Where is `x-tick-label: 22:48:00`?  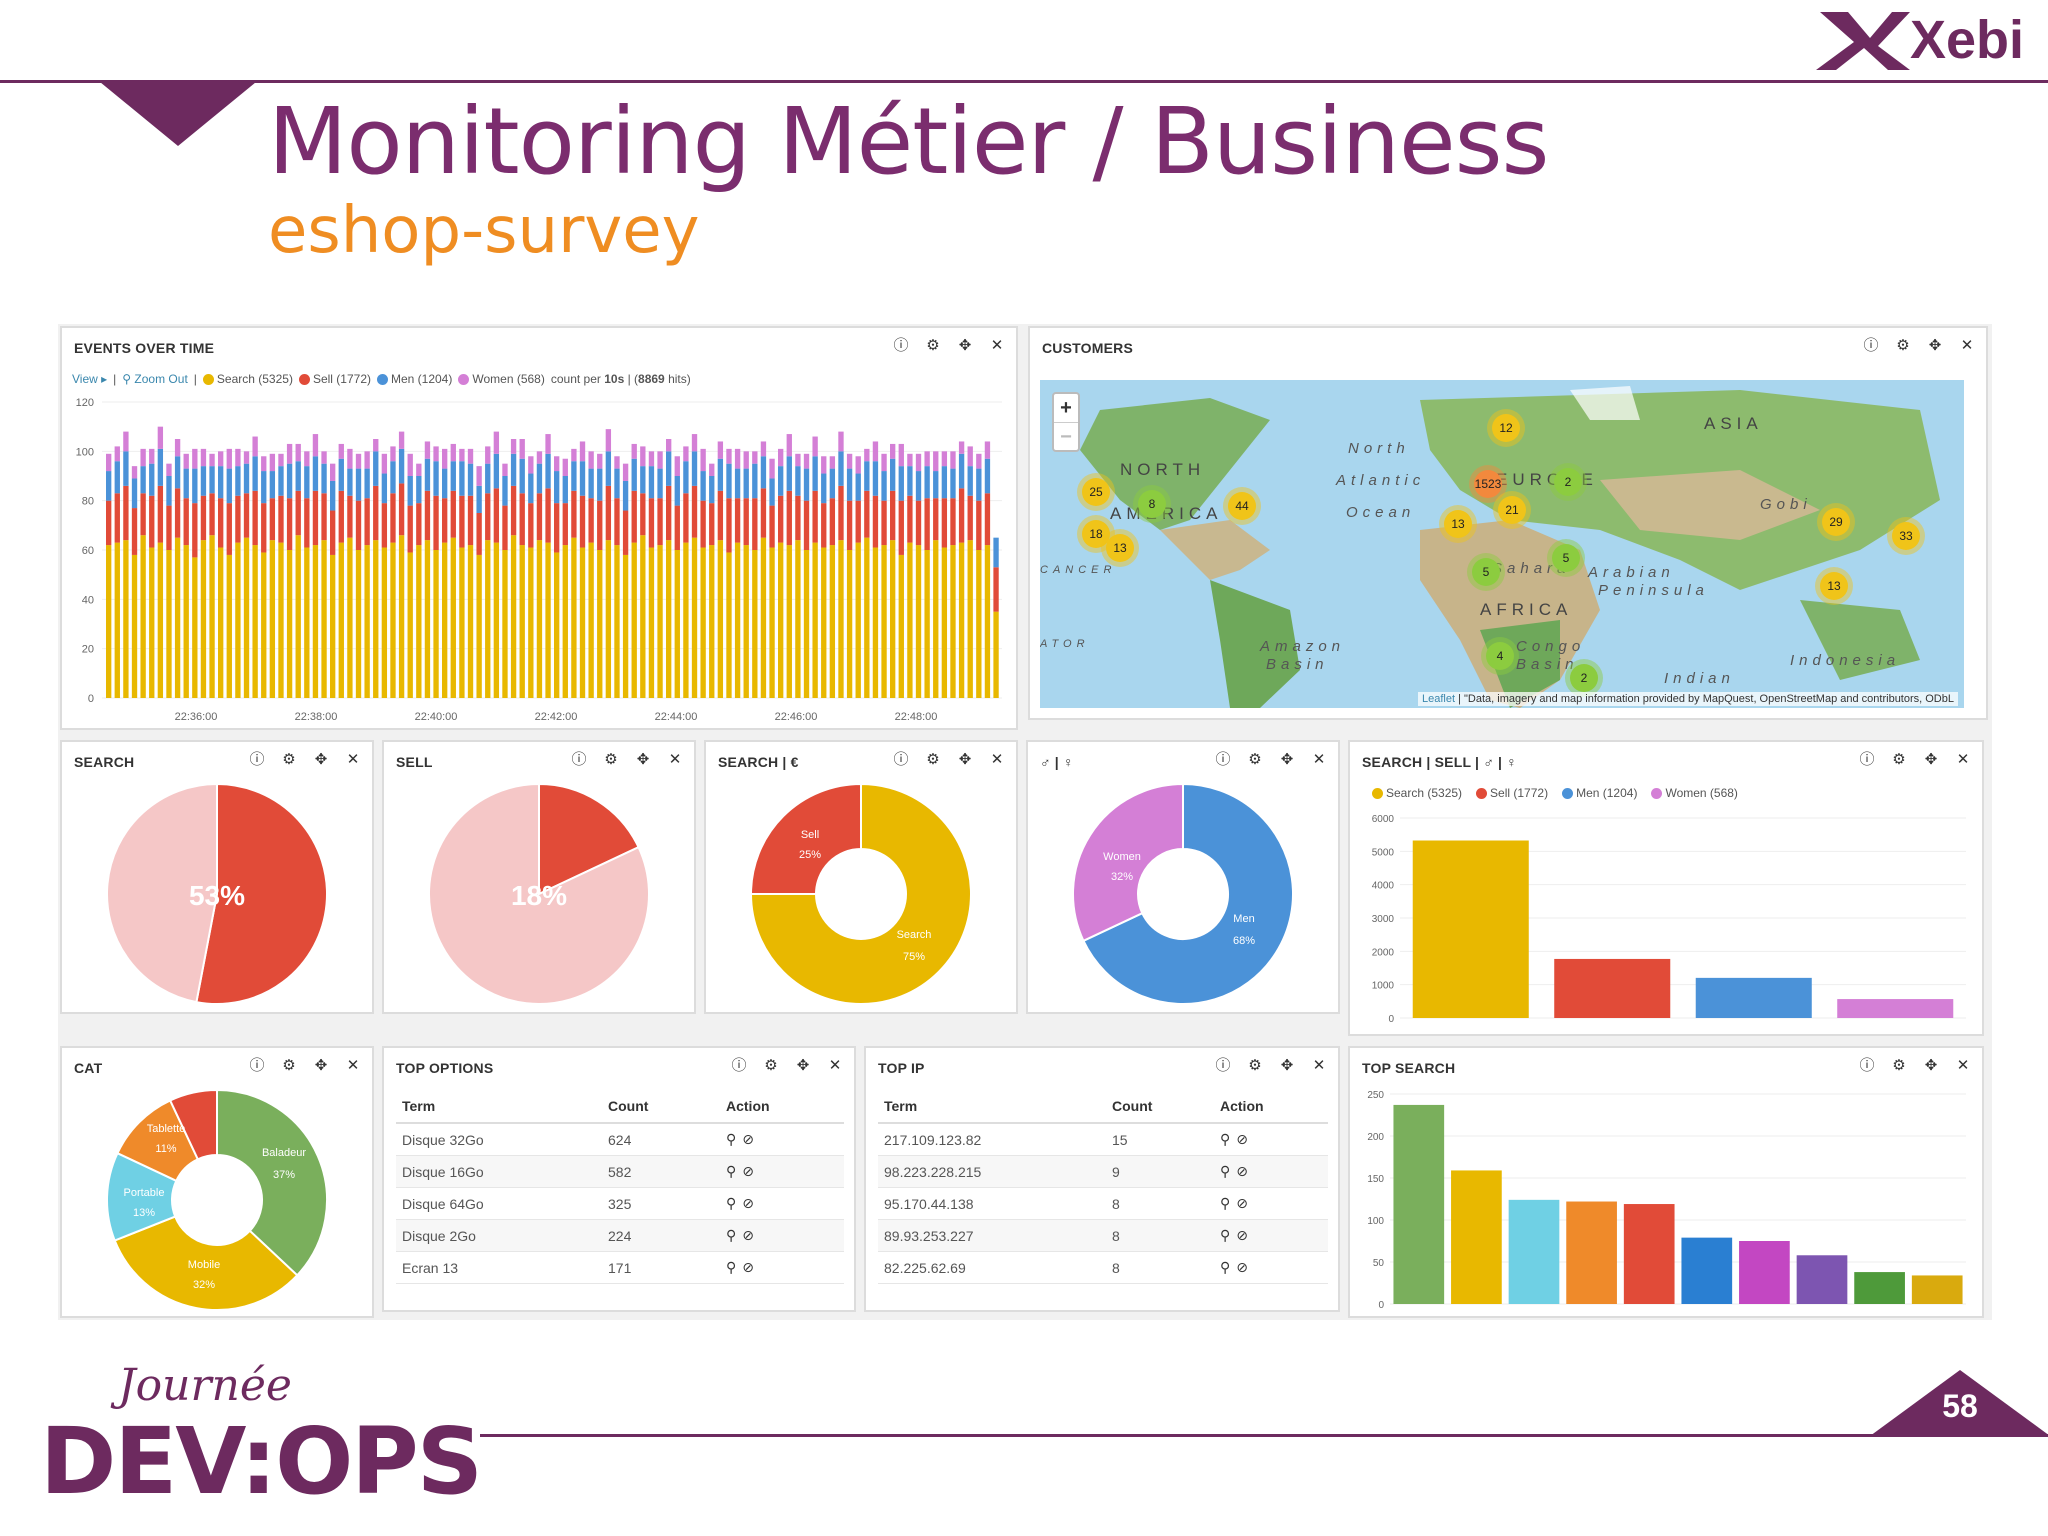
x-tick-label: 22:48:00 is located at coordinates (916, 717).